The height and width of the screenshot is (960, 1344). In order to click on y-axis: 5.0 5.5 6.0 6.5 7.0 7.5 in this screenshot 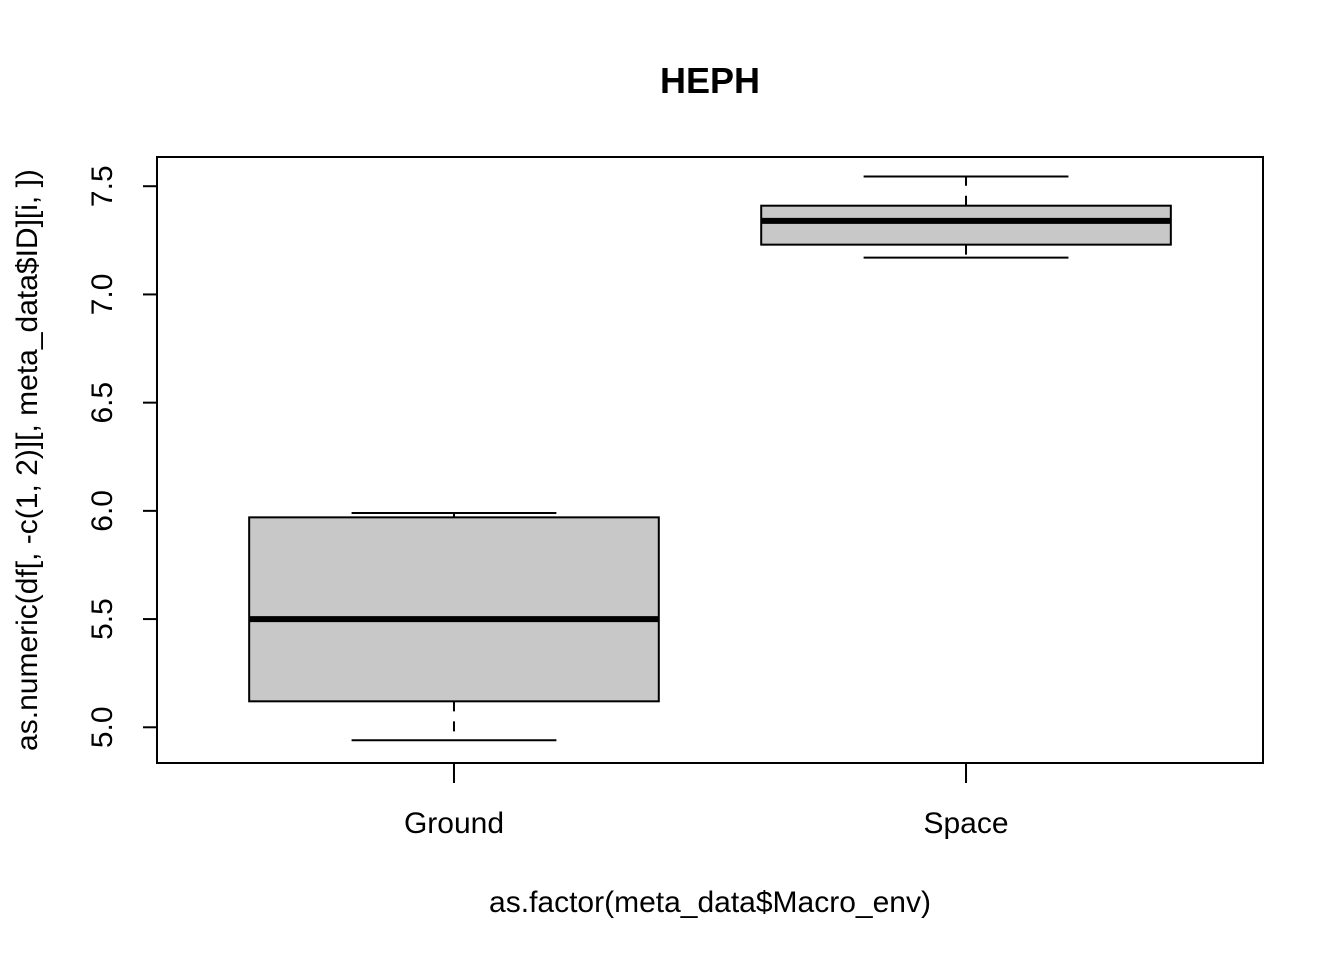, I will do `click(121, 456)`.